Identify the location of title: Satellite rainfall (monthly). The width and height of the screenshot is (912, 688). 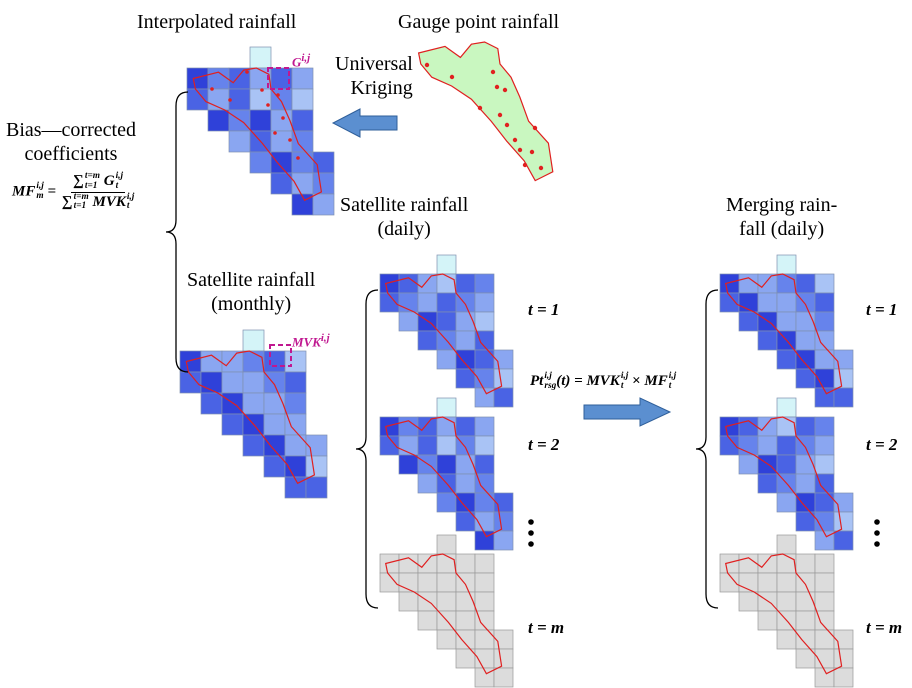
(251, 292).